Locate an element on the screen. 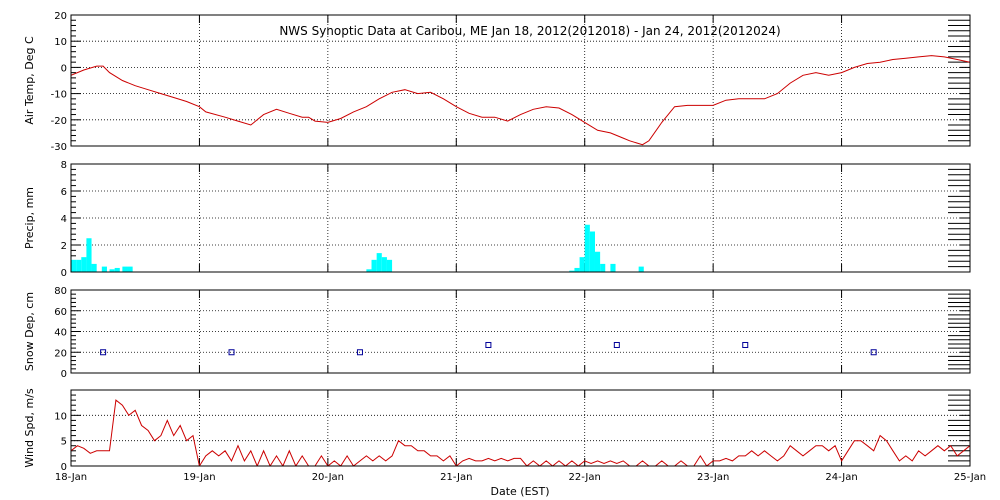 The image size is (1000, 500). y-tick-label: -10 is located at coordinates (59, 95).